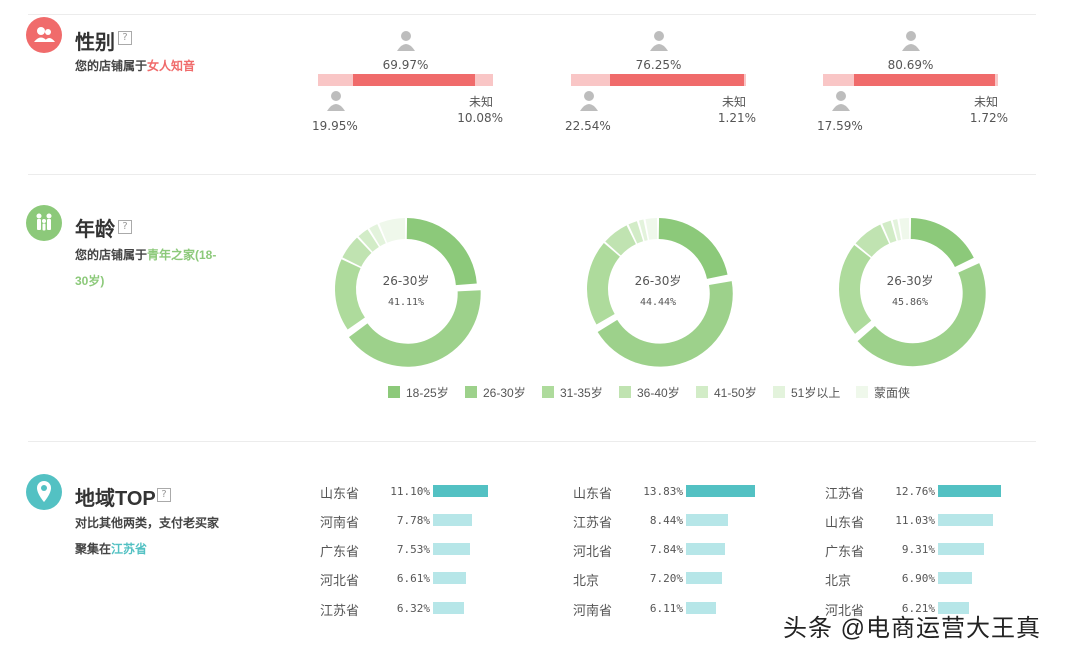 This screenshot has height=654, width=1080. I want to click on age-help-icon: ?, so click(125, 227).